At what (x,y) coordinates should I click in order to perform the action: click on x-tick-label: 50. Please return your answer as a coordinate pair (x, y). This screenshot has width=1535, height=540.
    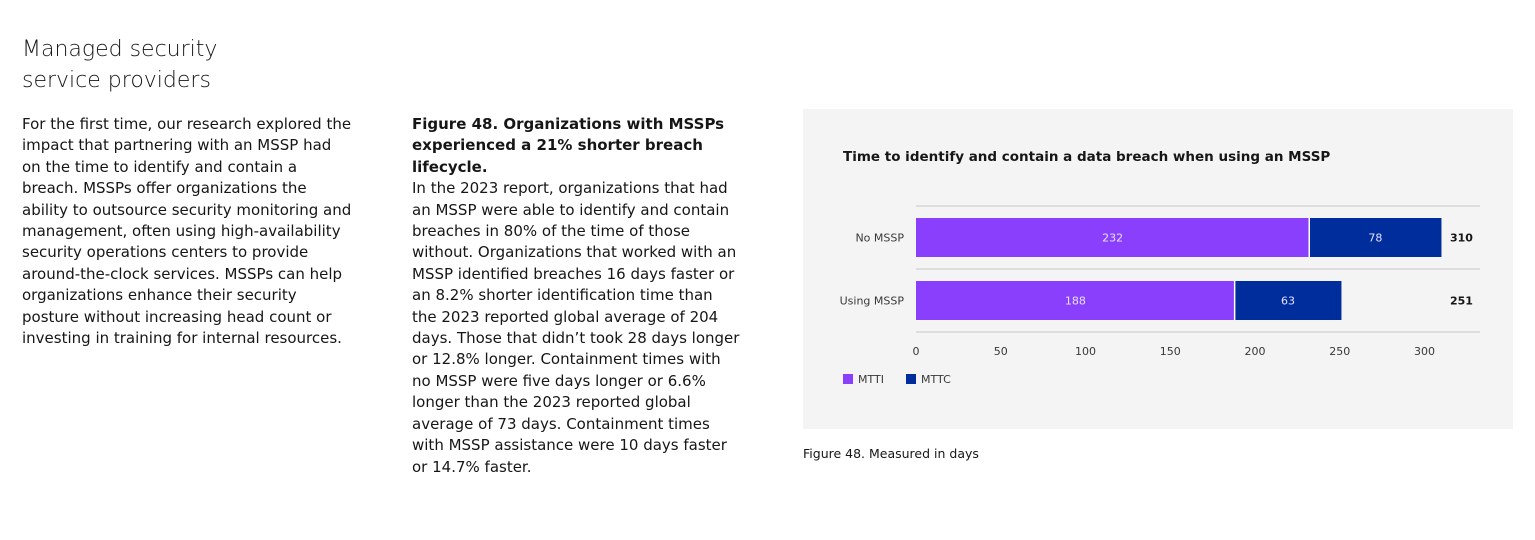
    Looking at the image, I should click on (1001, 351).